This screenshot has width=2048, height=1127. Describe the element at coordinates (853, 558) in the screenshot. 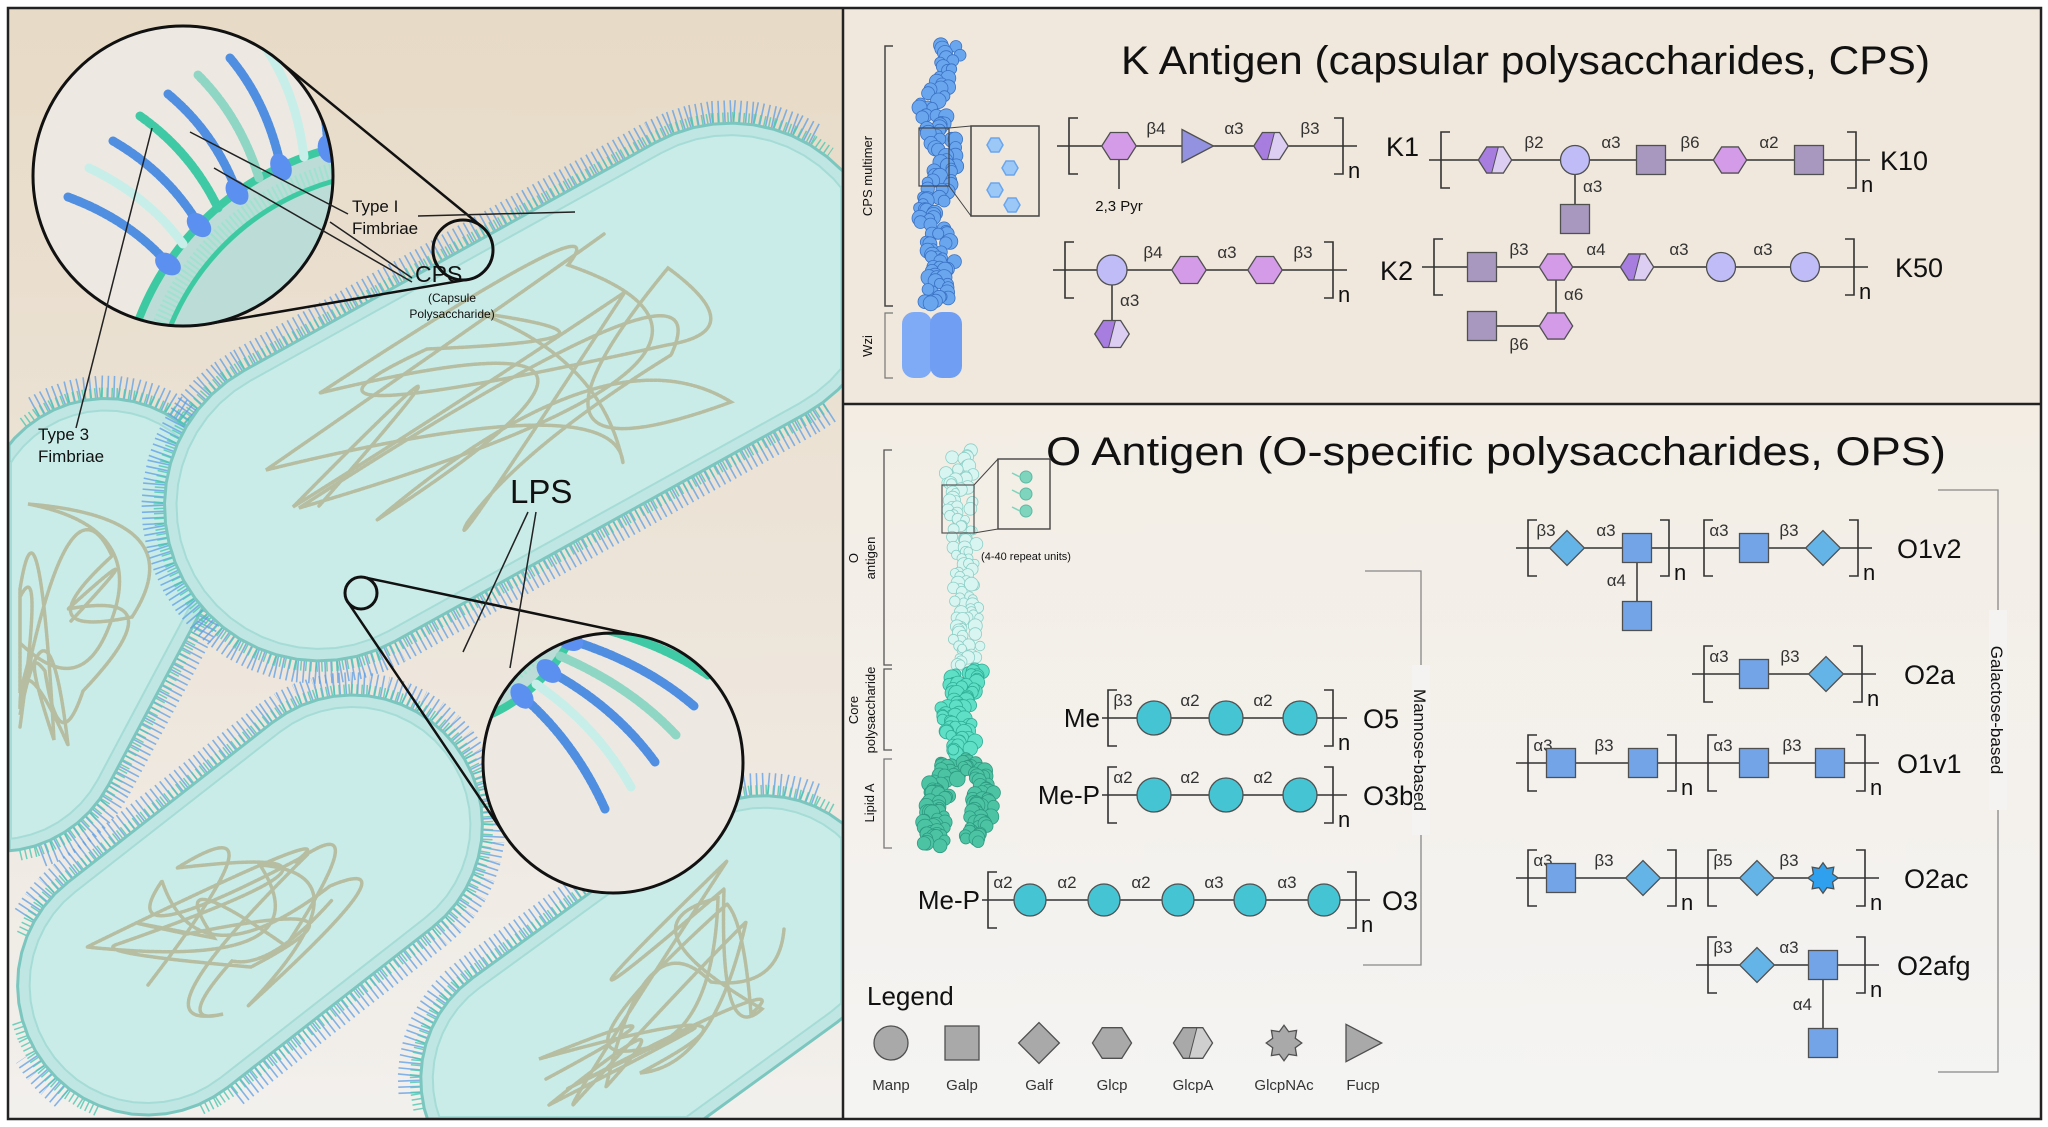

I see `o-antigen-side-label: O` at that location.